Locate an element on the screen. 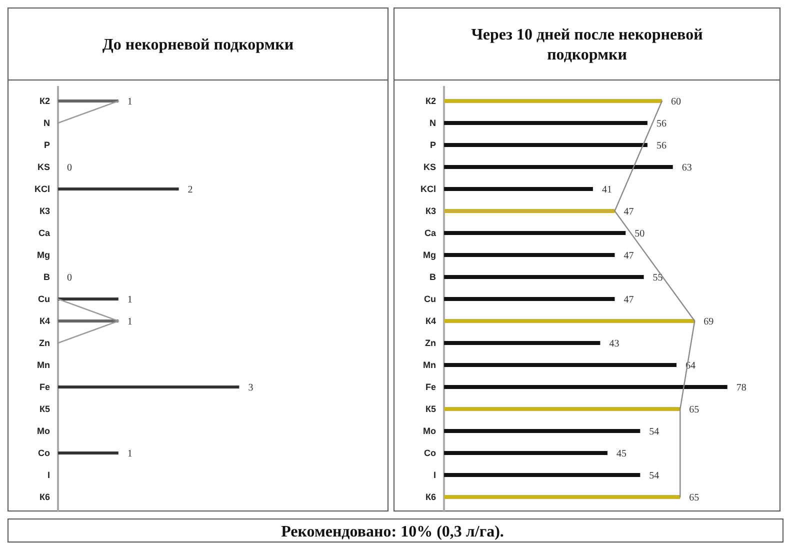 This screenshot has width=785, height=543. text: Рекомендовано: 10% (0,3 л/га). is located at coordinates (392, 532).